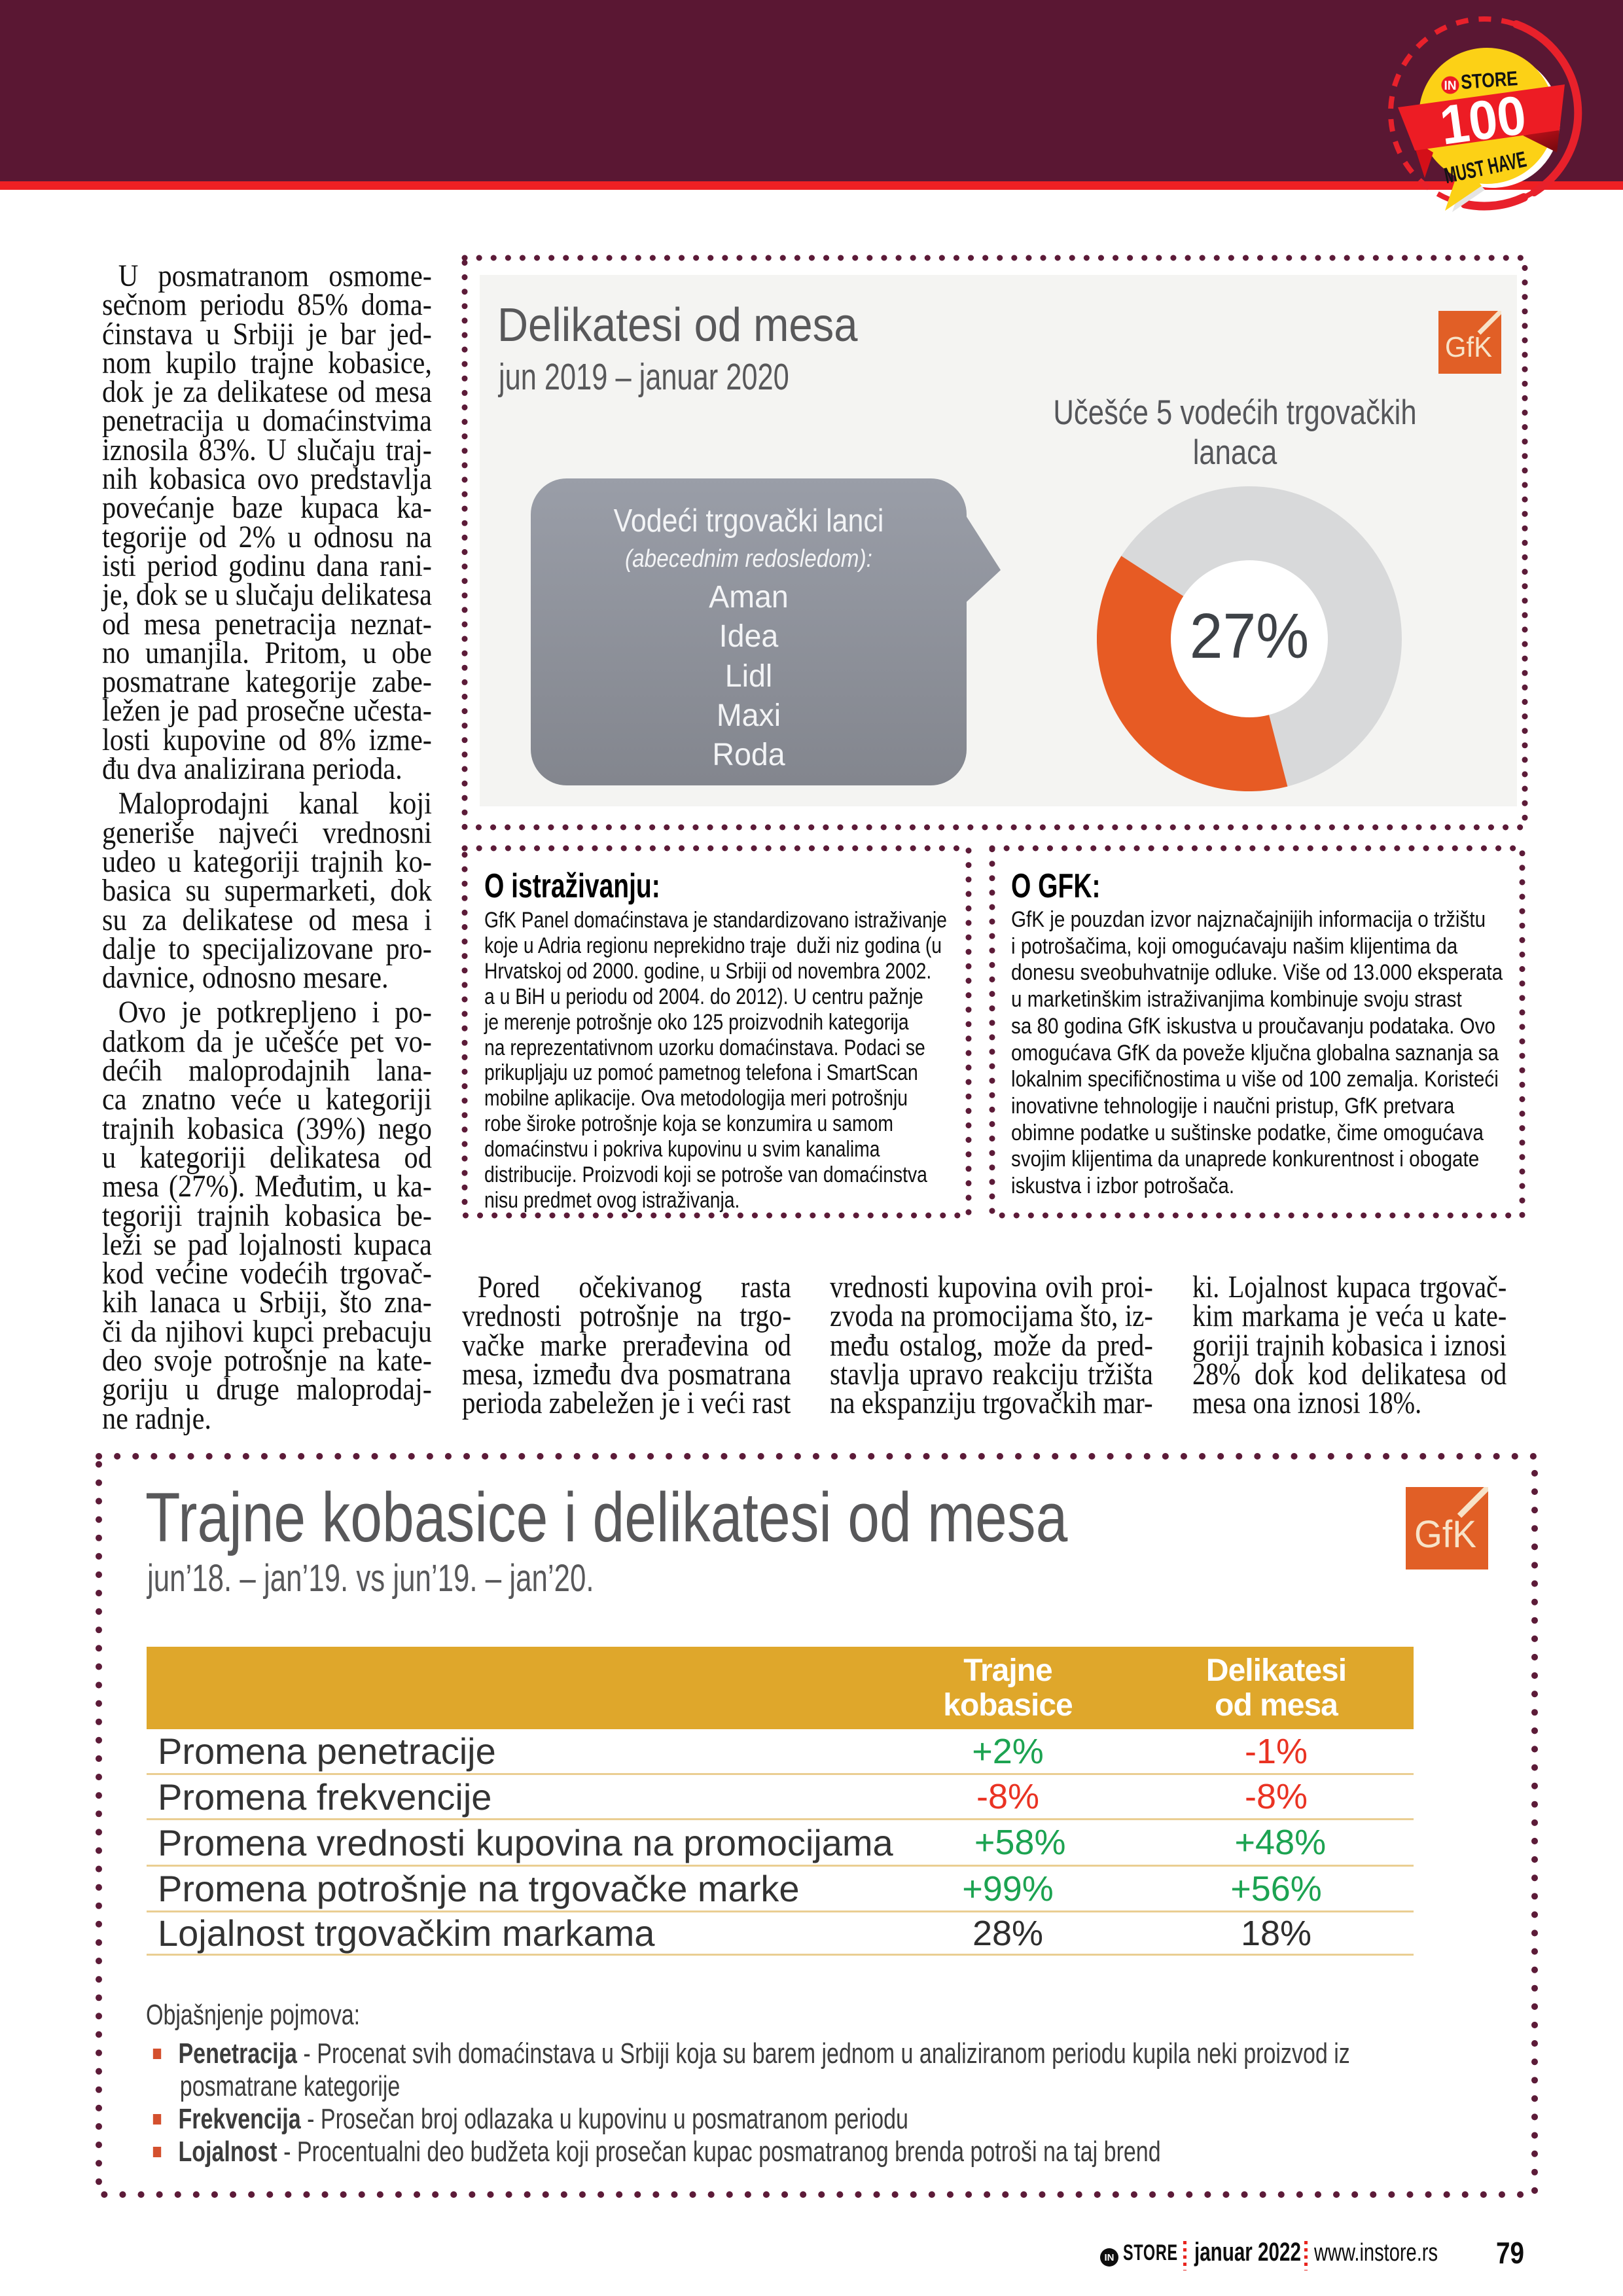 The width and height of the screenshot is (1623, 2296). Describe the element at coordinates (1451, 86) in the screenshot. I see `svg-text: IN` at that location.